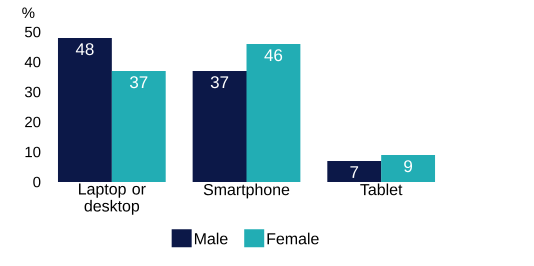 This screenshot has height=266, width=534. I want to click on x-tick-label: Laptop or desktop, so click(112, 199).